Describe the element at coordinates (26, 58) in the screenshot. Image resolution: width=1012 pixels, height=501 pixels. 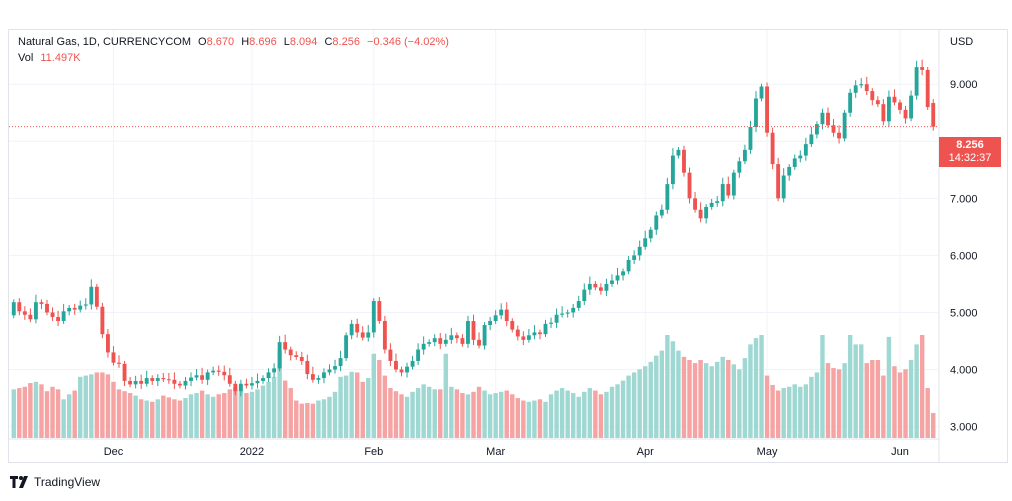
I see `vol-label: Vol` at that location.